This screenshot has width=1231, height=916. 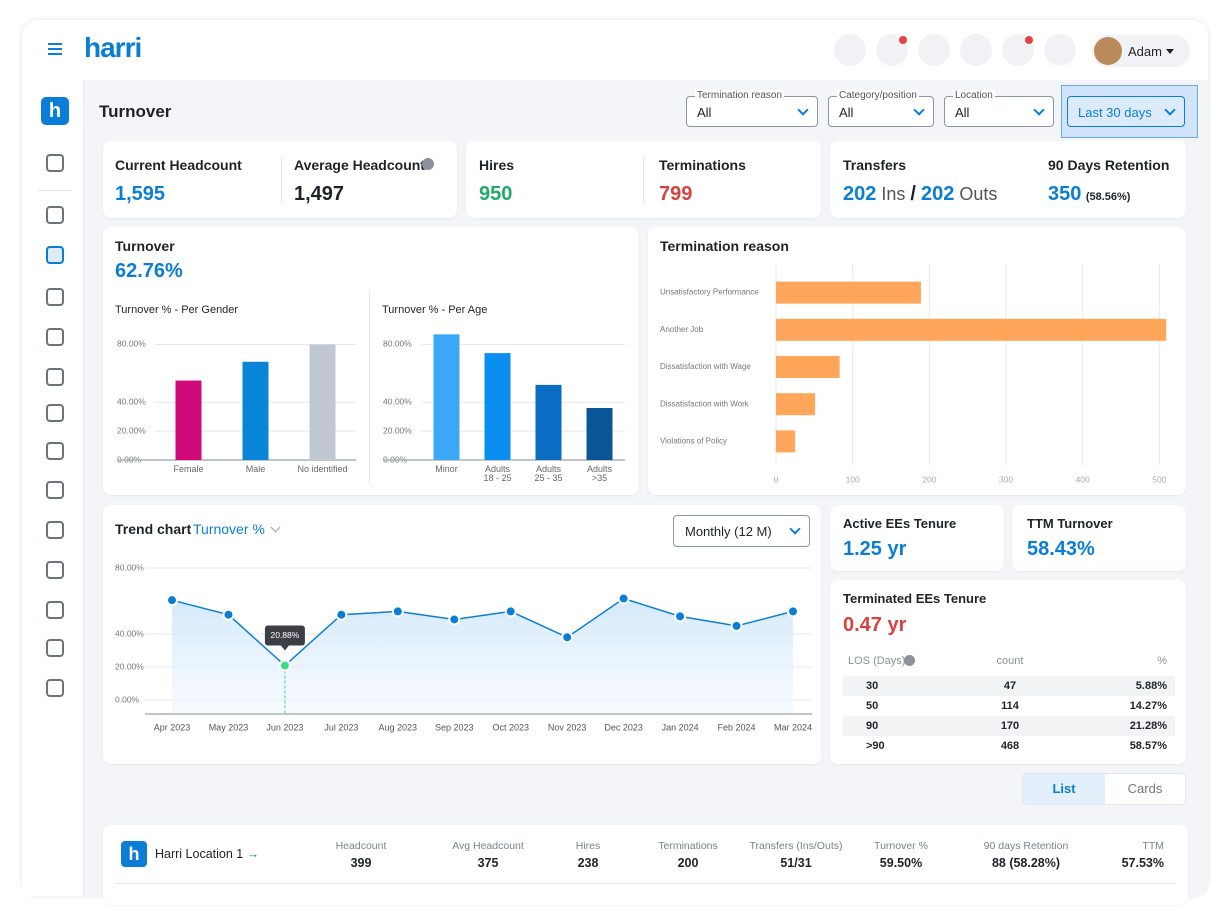 I want to click on tenure-value: 58.43%, so click(x=1061, y=549).